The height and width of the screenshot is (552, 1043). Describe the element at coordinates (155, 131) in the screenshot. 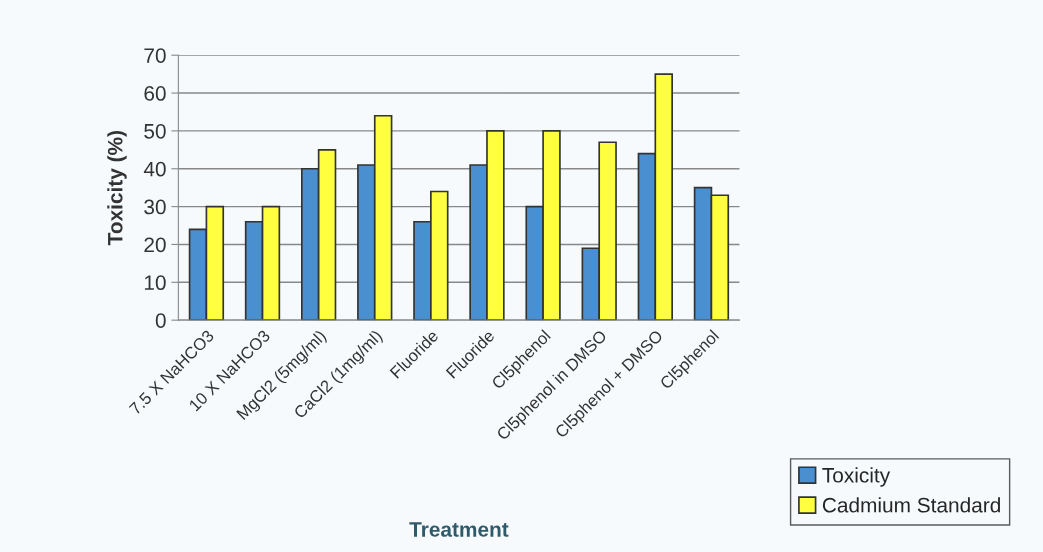

I see `y-tick-label: 50` at that location.